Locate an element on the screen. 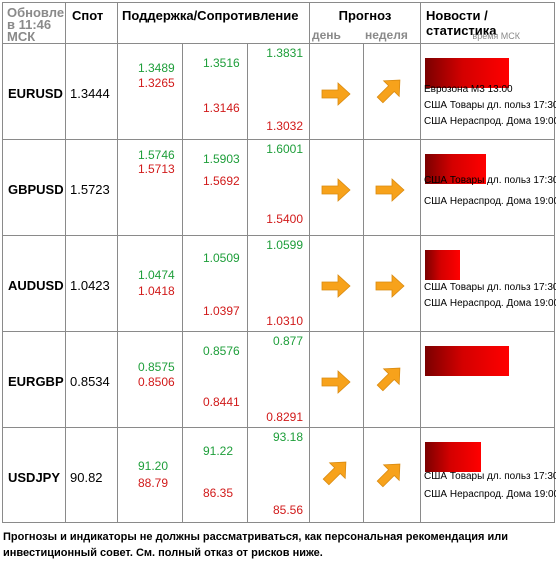  spot-cell: 1.5723 is located at coordinates (91, 187).